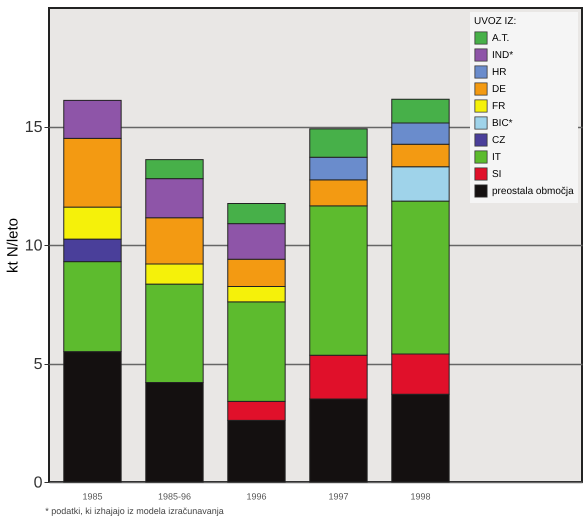 This screenshot has height=521, width=587. I want to click on legend-label: FR, so click(499, 106).